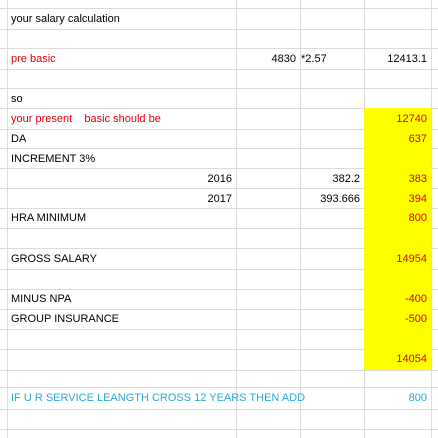  What do you see at coordinates (417, 139) in the screenshot?
I see `da-value: 637` at bounding box center [417, 139].